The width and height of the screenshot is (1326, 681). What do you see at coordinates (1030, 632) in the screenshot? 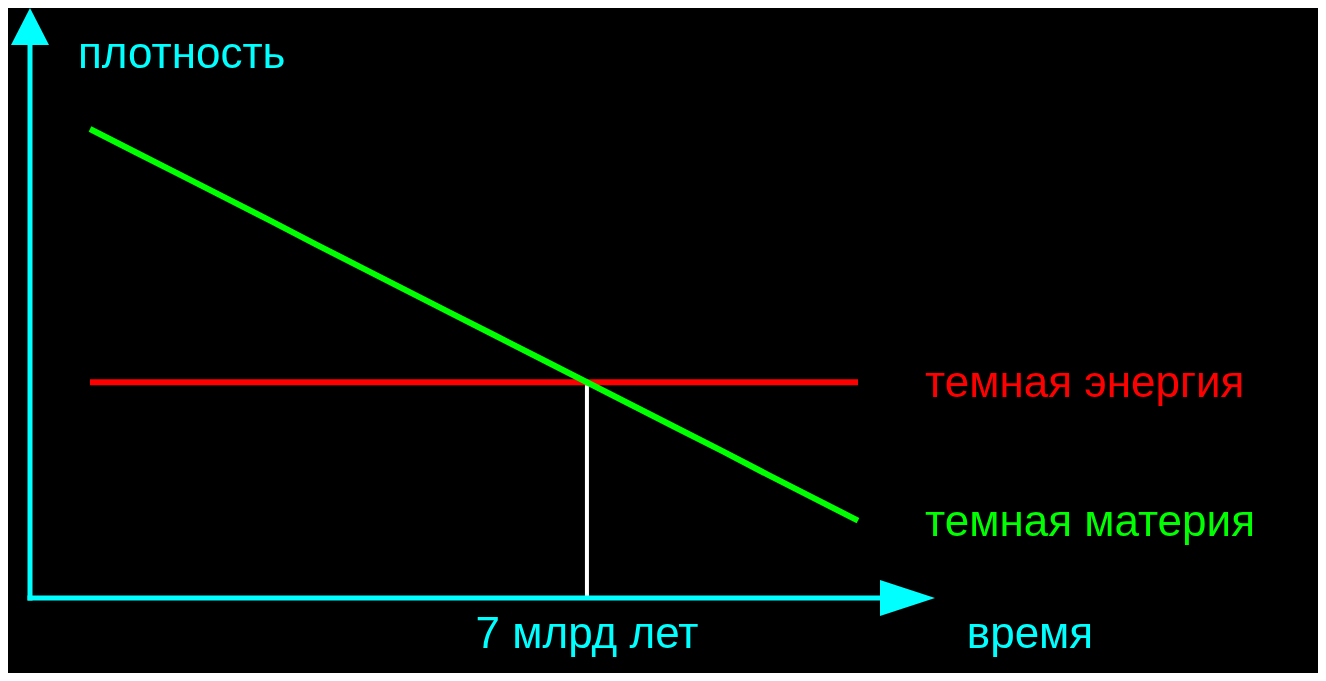
I see `x-axis-title: время` at bounding box center [1030, 632].